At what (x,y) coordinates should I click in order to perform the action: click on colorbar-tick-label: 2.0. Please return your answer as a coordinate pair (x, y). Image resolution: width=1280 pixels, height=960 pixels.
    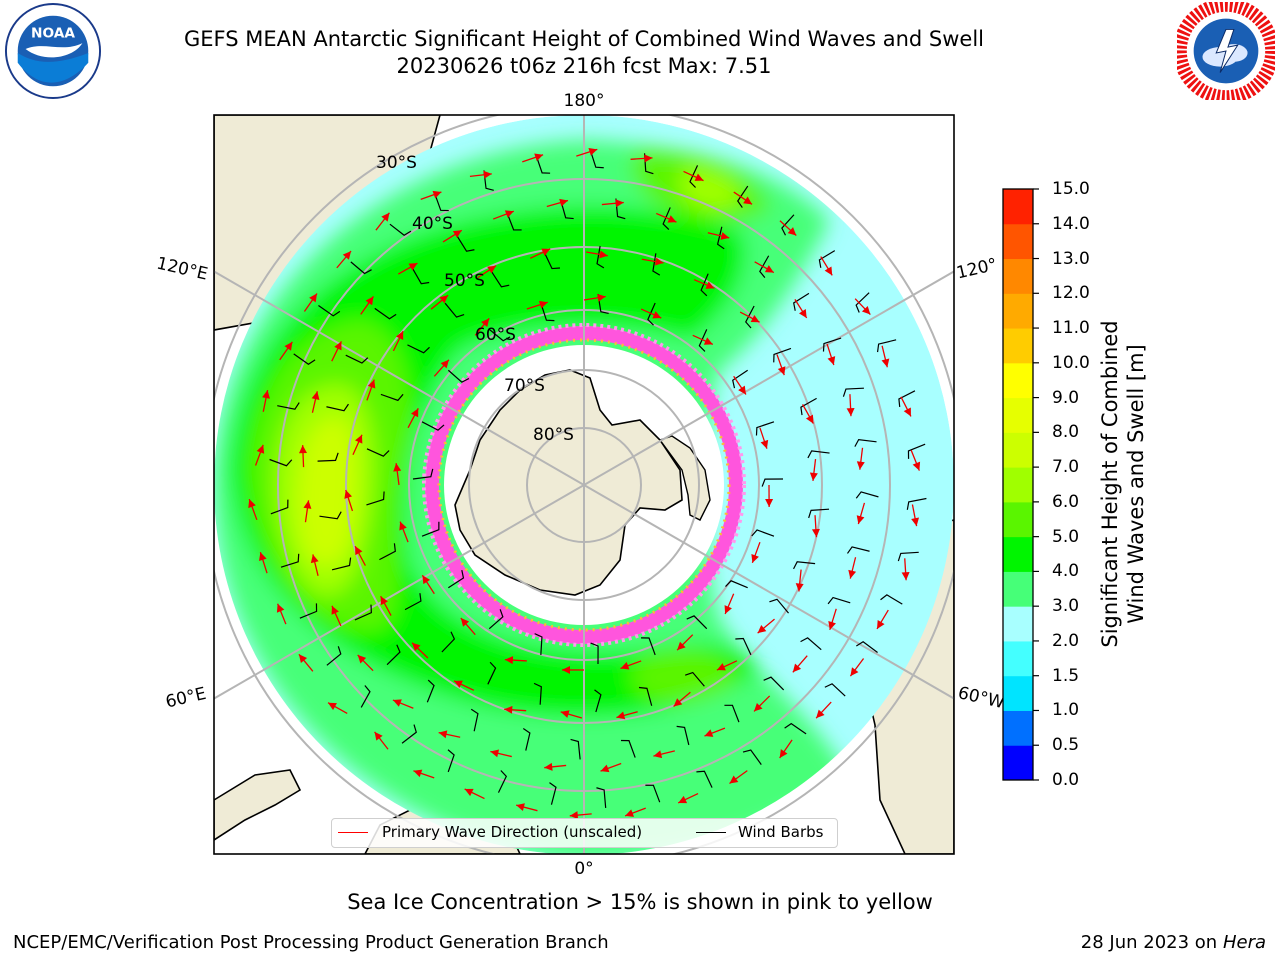
    Looking at the image, I should click on (1066, 640).